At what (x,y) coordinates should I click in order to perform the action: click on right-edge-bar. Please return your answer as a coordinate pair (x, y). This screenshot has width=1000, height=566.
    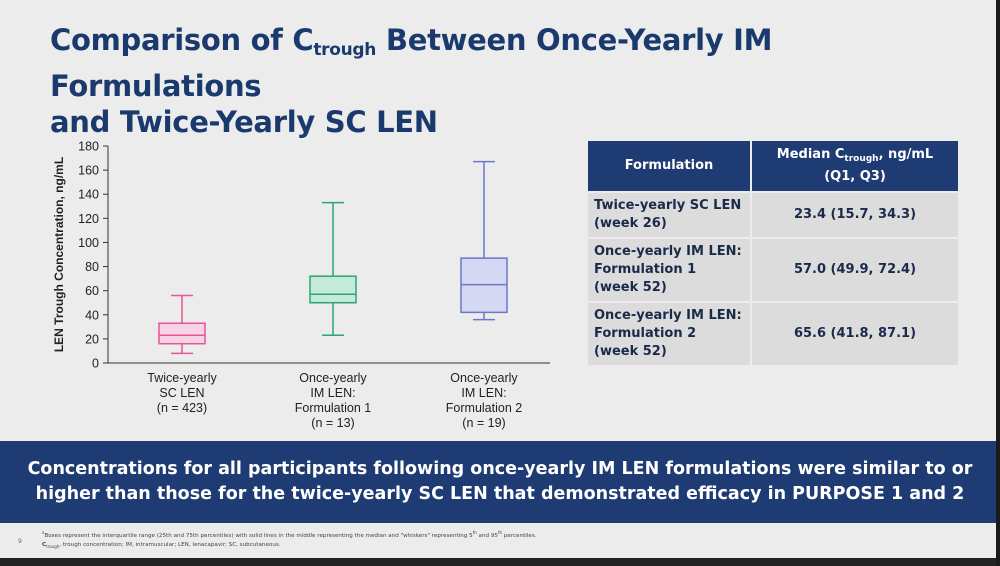
    Looking at the image, I should click on (998, 283).